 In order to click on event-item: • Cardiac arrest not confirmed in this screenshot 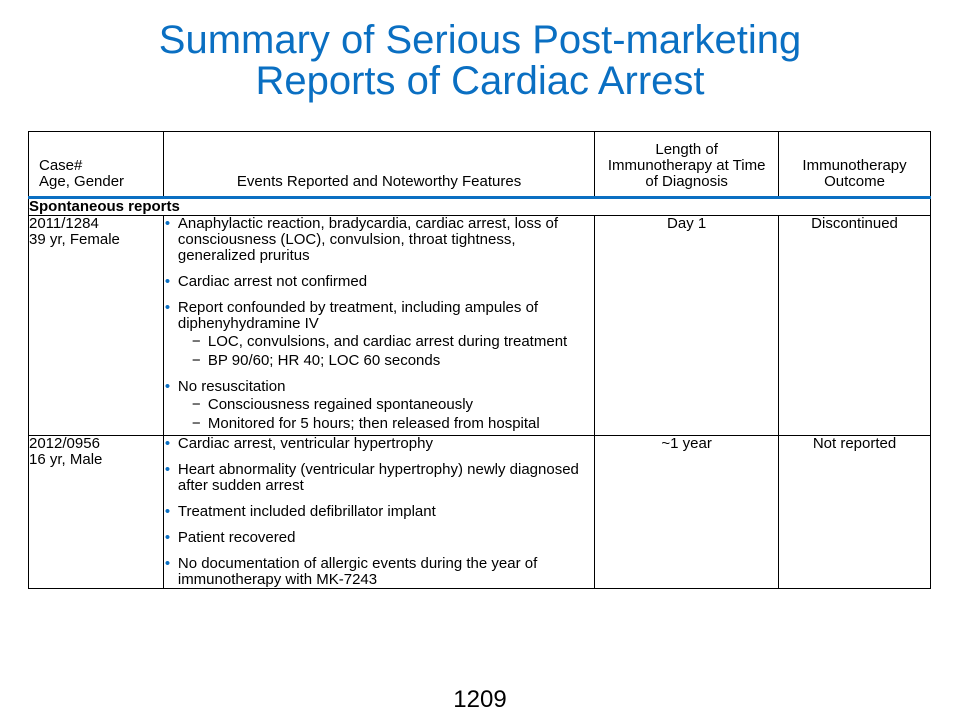, I will do `click(379, 282)`.